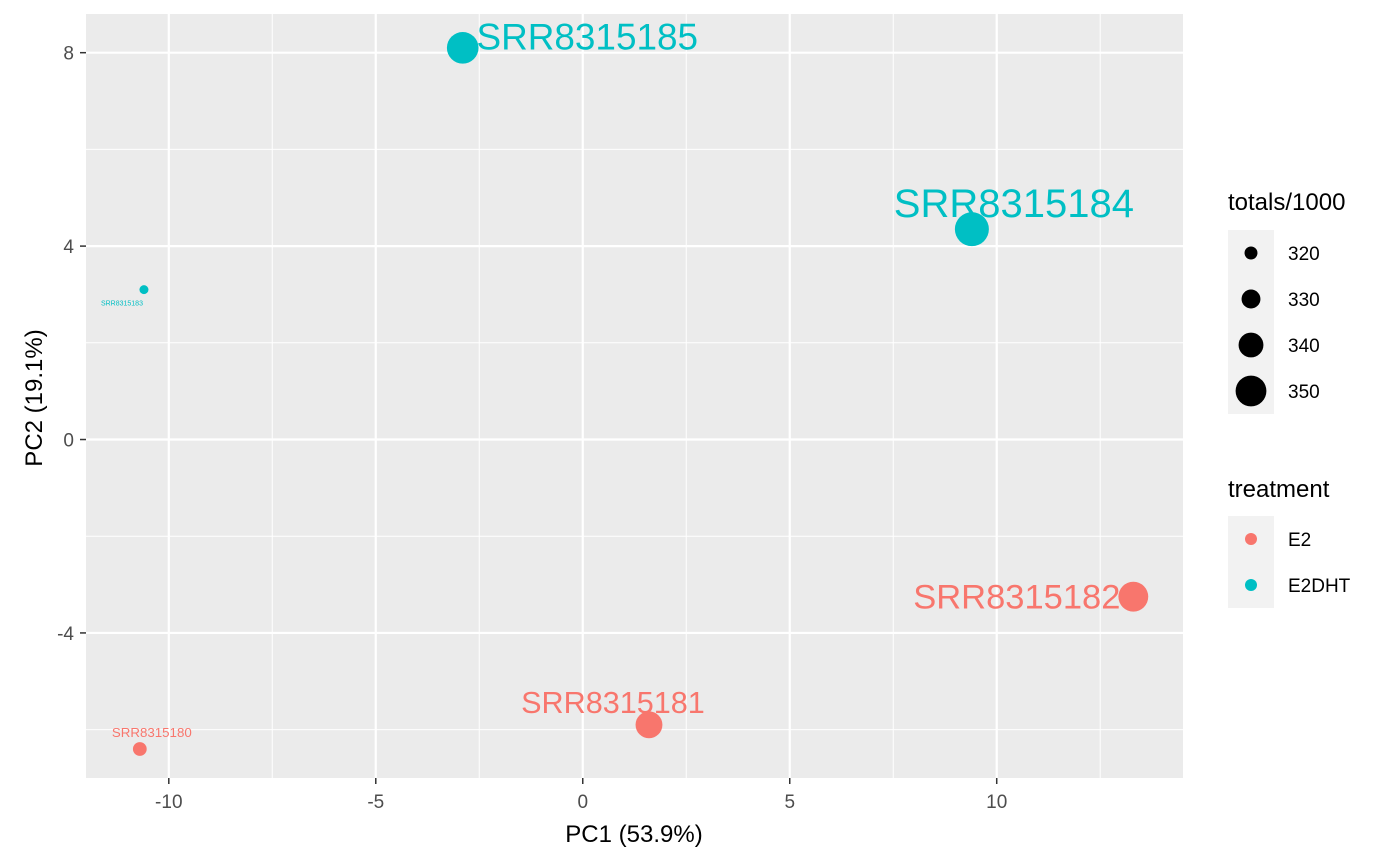 The width and height of the screenshot is (1400, 866). What do you see at coordinates (68, 54) in the screenshot?
I see `y-tick-label: 8` at bounding box center [68, 54].